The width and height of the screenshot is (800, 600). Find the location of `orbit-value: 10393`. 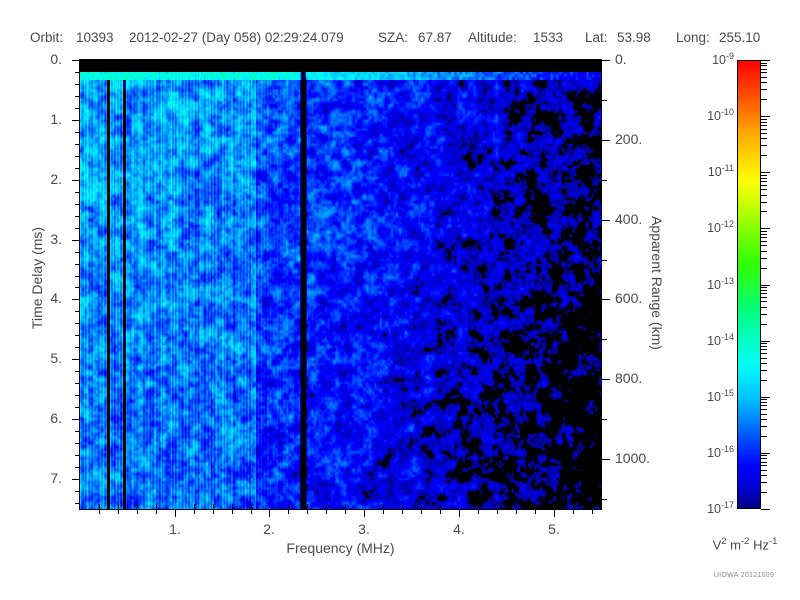

orbit-value: 10393 is located at coordinates (95, 37).